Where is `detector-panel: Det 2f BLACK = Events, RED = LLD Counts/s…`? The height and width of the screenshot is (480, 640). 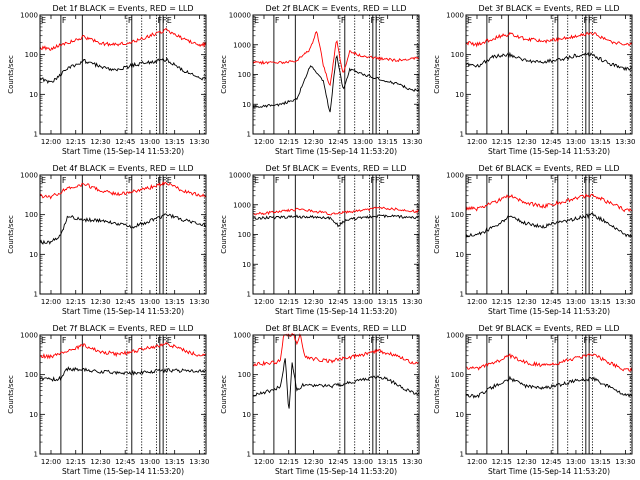
detector-panel: Det 2f BLACK = Events, RED = LLD Counts/s… is located at coordinates (321, 80).